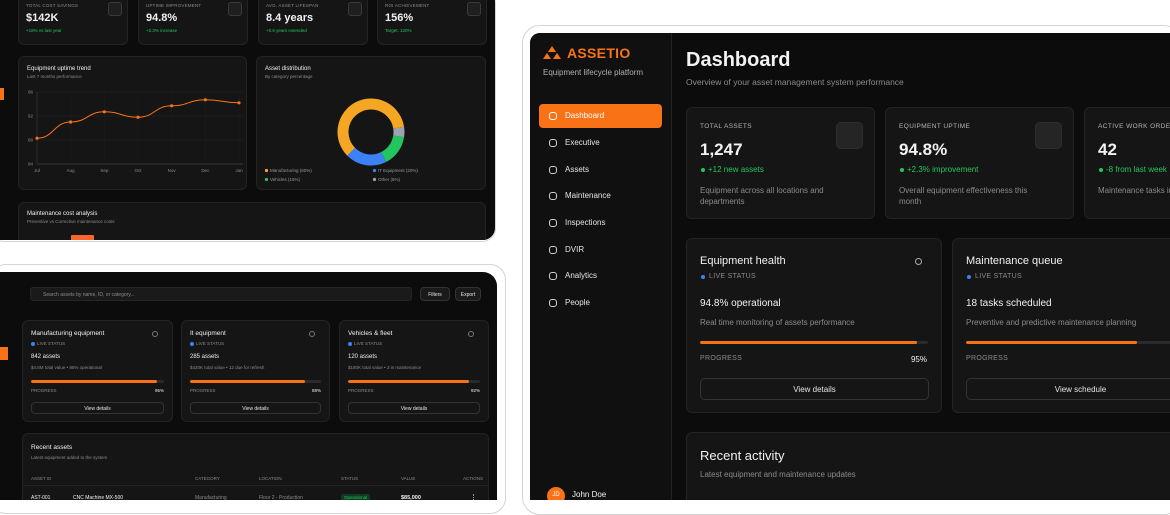 The height and width of the screenshot is (515, 1170). Describe the element at coordinates (942, 169) in the screenshot. I see `kpi-change: +2.3% improvement` at that location.